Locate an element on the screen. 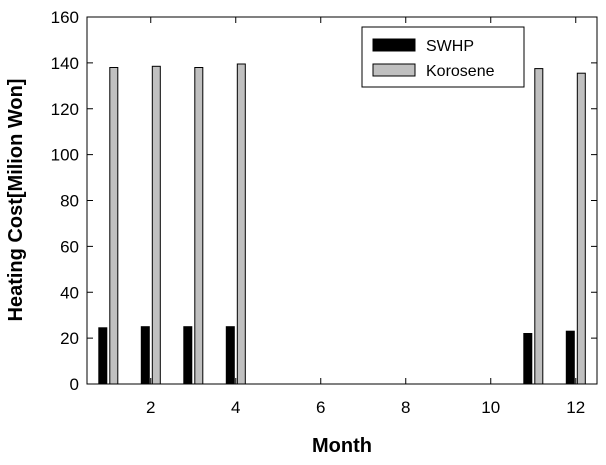 The height and width of the screenshot is (465, 606). x-tick-label: 12 is located at coordinates (575, 407).